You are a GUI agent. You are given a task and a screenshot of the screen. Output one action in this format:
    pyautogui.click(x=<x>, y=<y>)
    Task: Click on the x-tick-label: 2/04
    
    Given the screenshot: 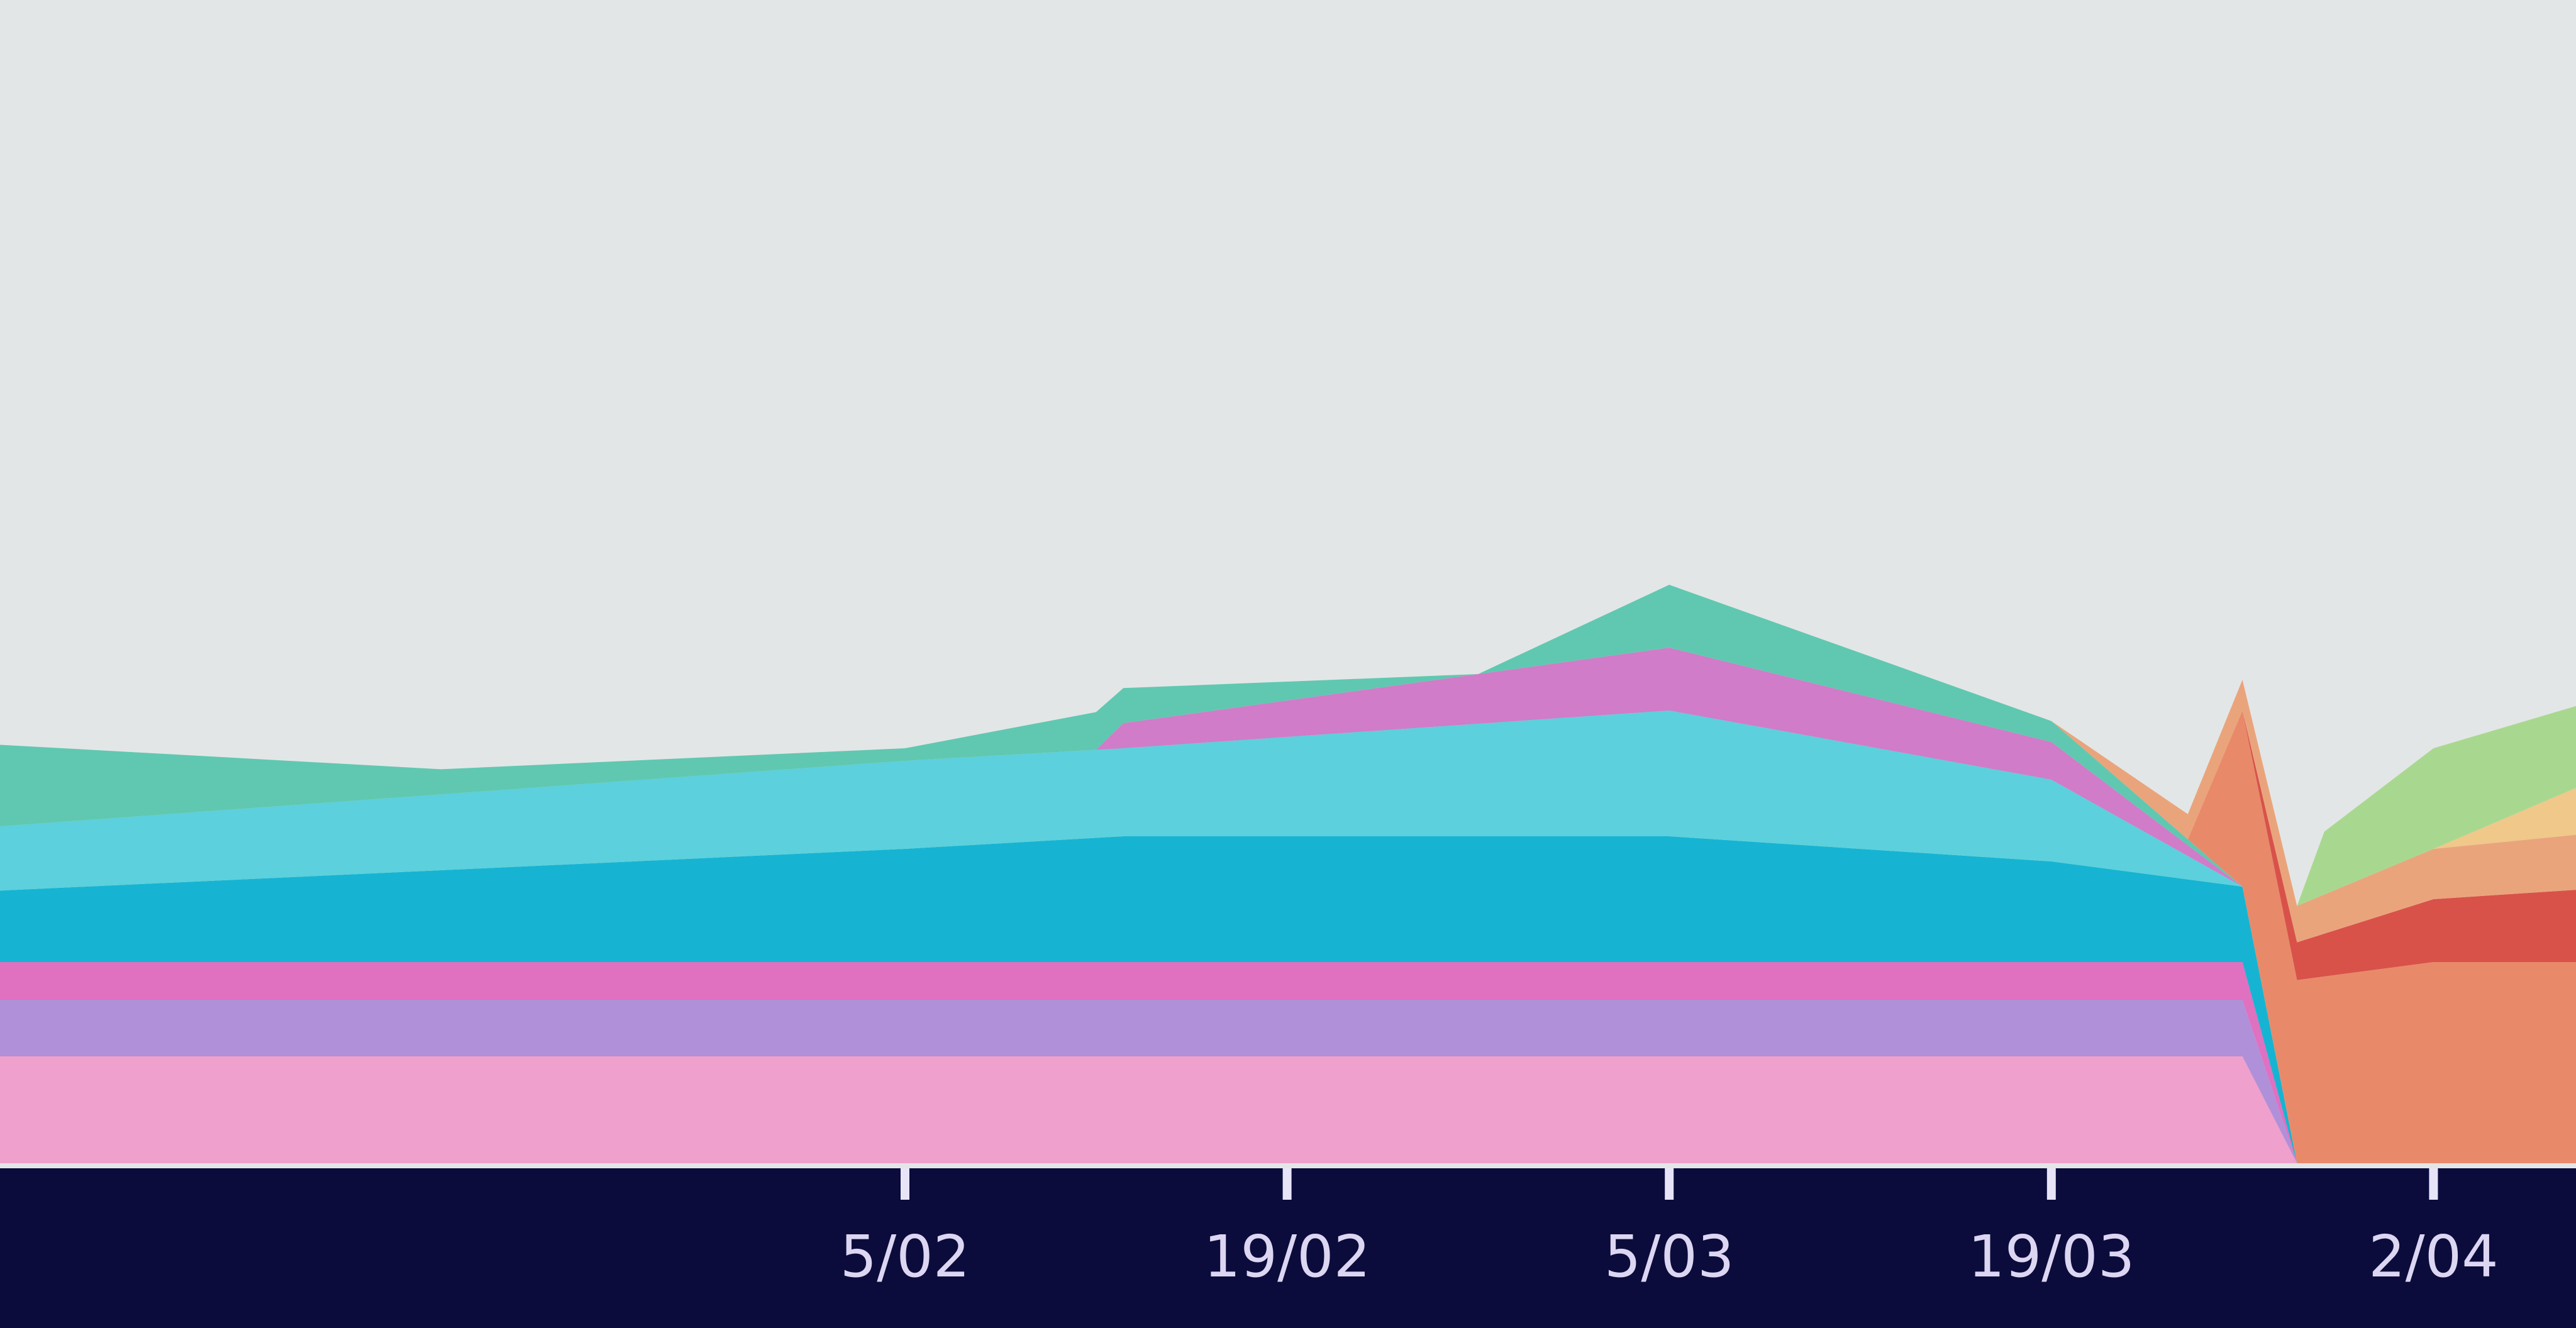 What is the action you would take?
    pyautogui.click(x=2433, y=1256)
    